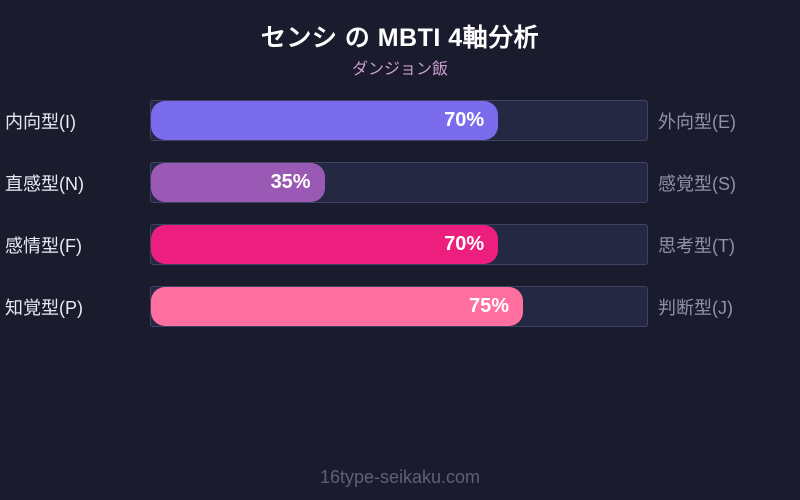  I want to click on axis-row-ns: 直感型(N) 35% 感覚型(S), so click(400, 182).